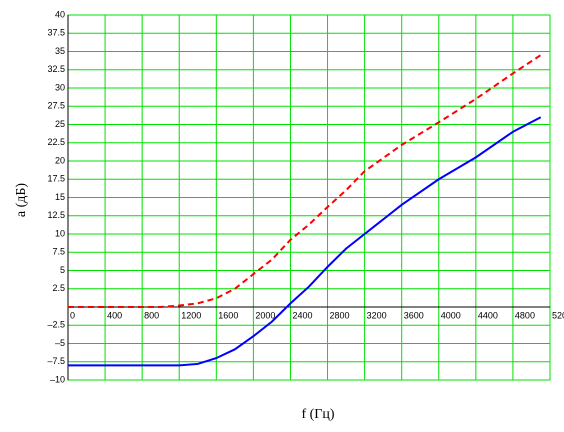  Describe the element at coordinates (60, 343) in the screenshot. I see `y-tick-label: –5` at that location.